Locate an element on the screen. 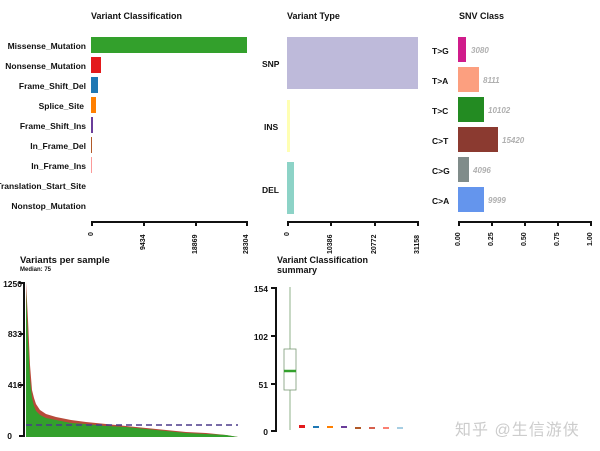  vc-label: Translation_Start_Site is located at coordinates (43, 186).